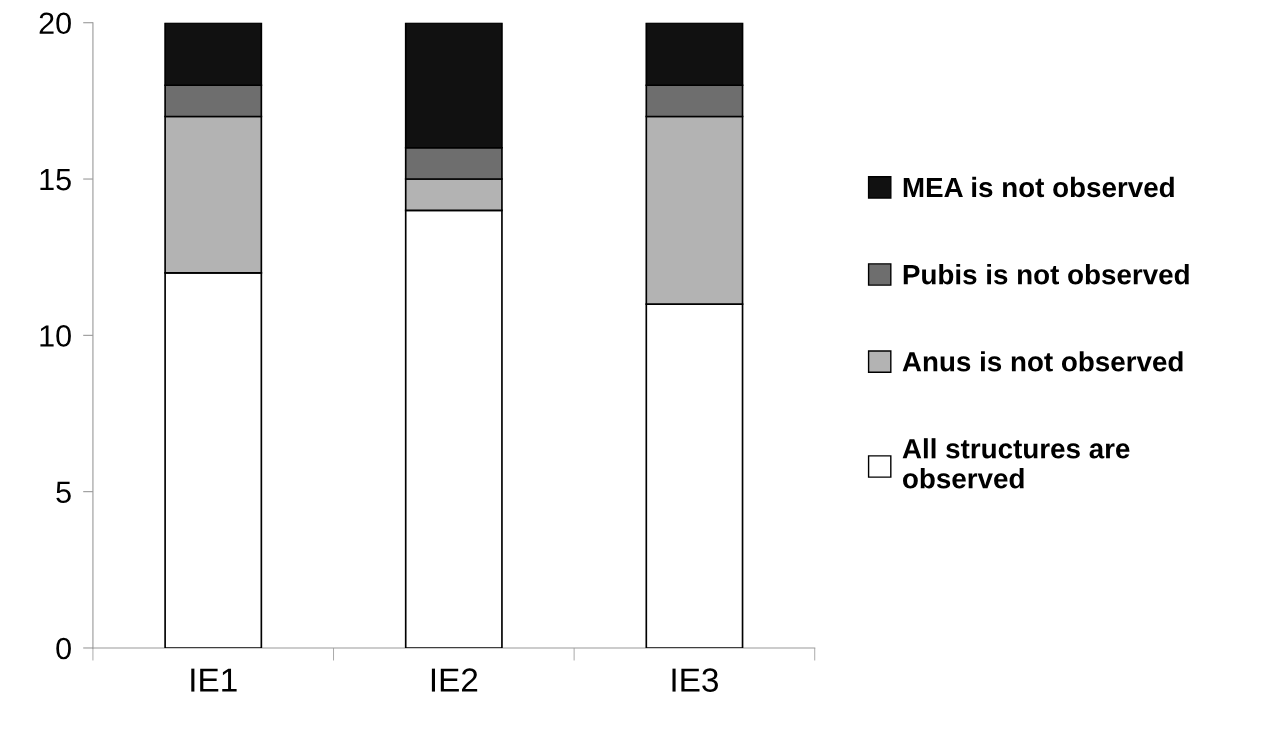  Describe the element at coordinates (55, 23) in the screenshot. I see `y-tick-label: 20` at that location.